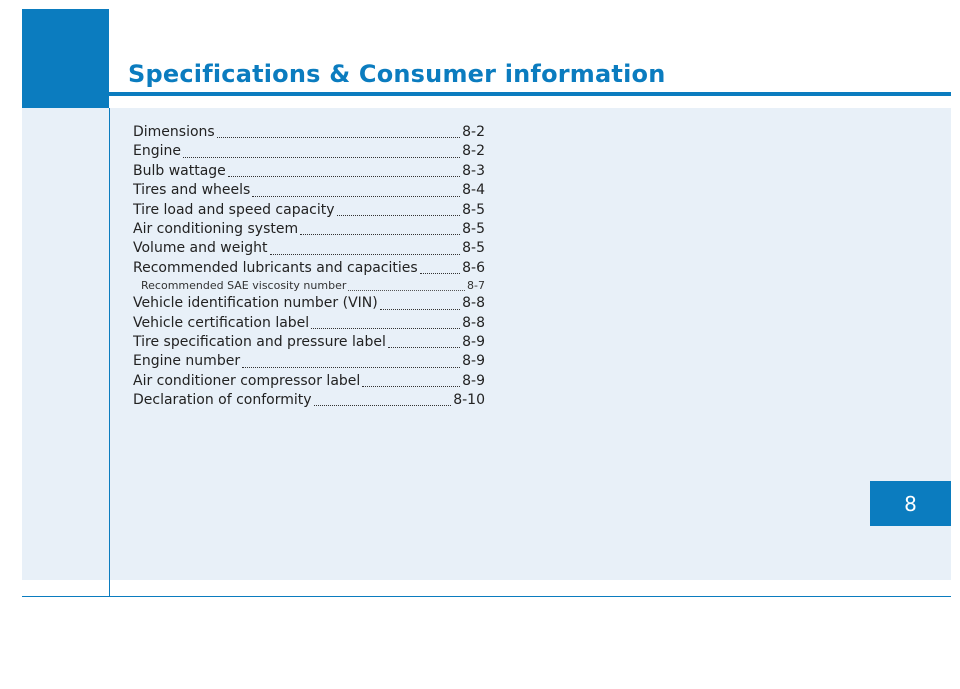 This screenshot has width=960, height=689. I want to click on toc-entry-declaration-conformity: Declaration of conformity 8-10, so click(309, 401).